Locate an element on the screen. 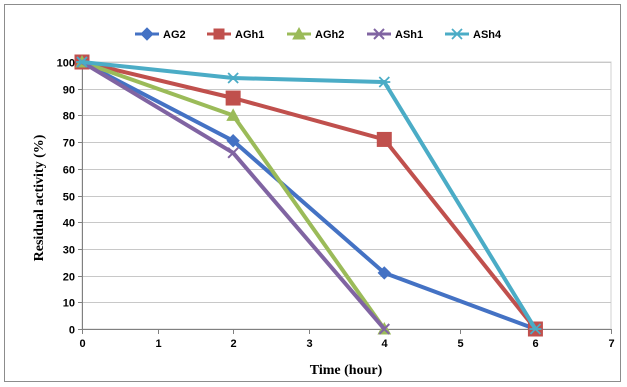 The image size is (627, 387). legend-item: AGh1 is located at coordinates (235, 34).